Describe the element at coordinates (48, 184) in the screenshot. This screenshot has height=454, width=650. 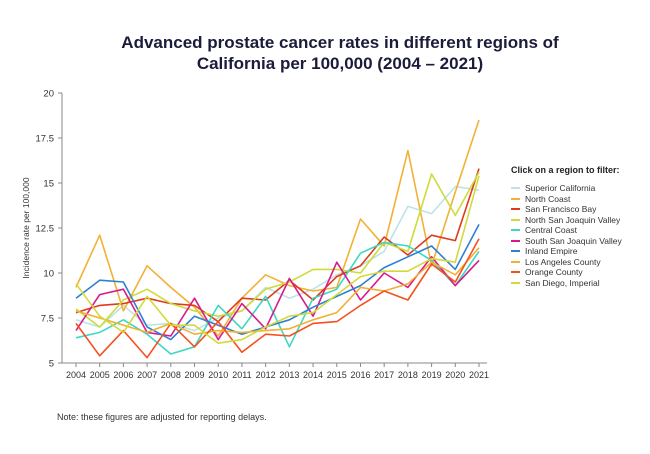
I see `y-tick-label: 15` at that location.